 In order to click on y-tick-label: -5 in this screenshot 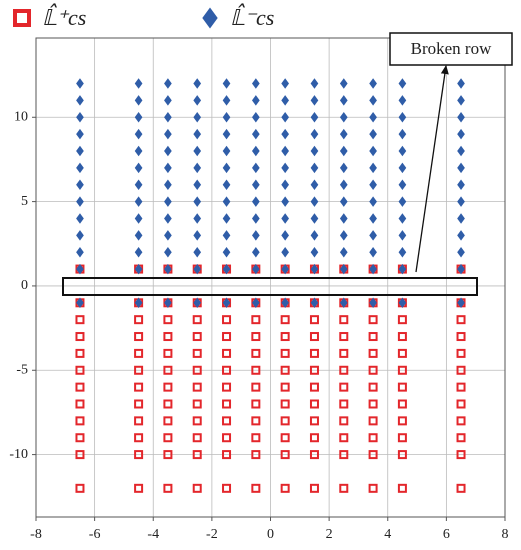, I will do `click(22, 369)`.